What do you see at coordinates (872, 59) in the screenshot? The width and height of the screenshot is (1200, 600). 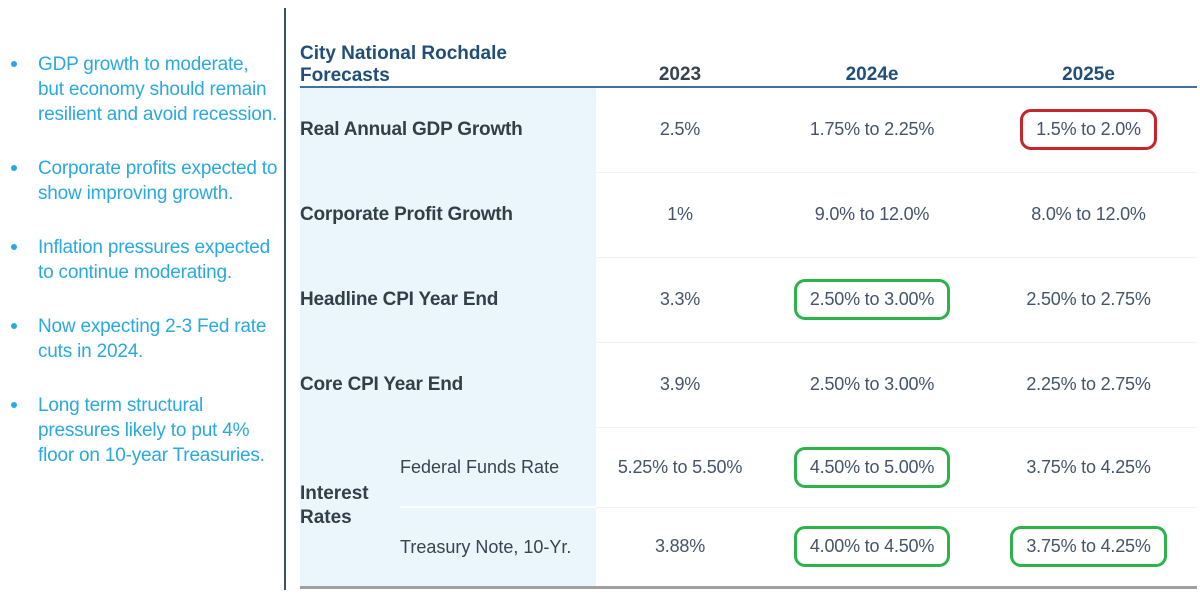 I see `column-header-2024e: 2024e` at bounding box center [872, 59].